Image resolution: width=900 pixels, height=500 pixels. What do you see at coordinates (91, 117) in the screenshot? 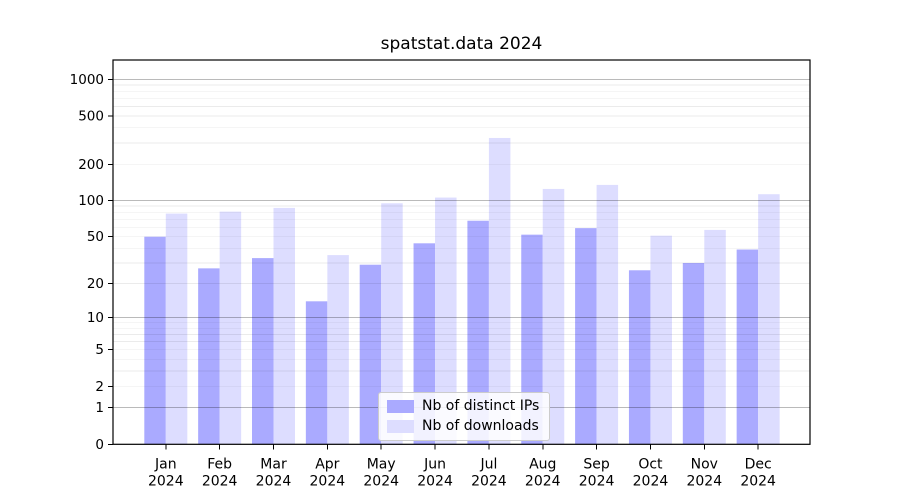
I see `y-tick-label: 500` at bounding box center [91, 117].